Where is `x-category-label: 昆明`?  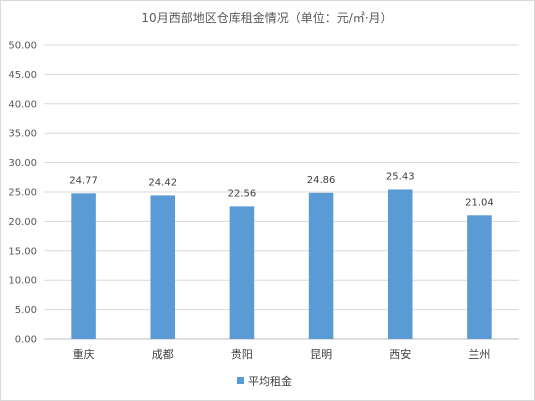 x-category-label: 昆明 is located at coordinates (321, 354).